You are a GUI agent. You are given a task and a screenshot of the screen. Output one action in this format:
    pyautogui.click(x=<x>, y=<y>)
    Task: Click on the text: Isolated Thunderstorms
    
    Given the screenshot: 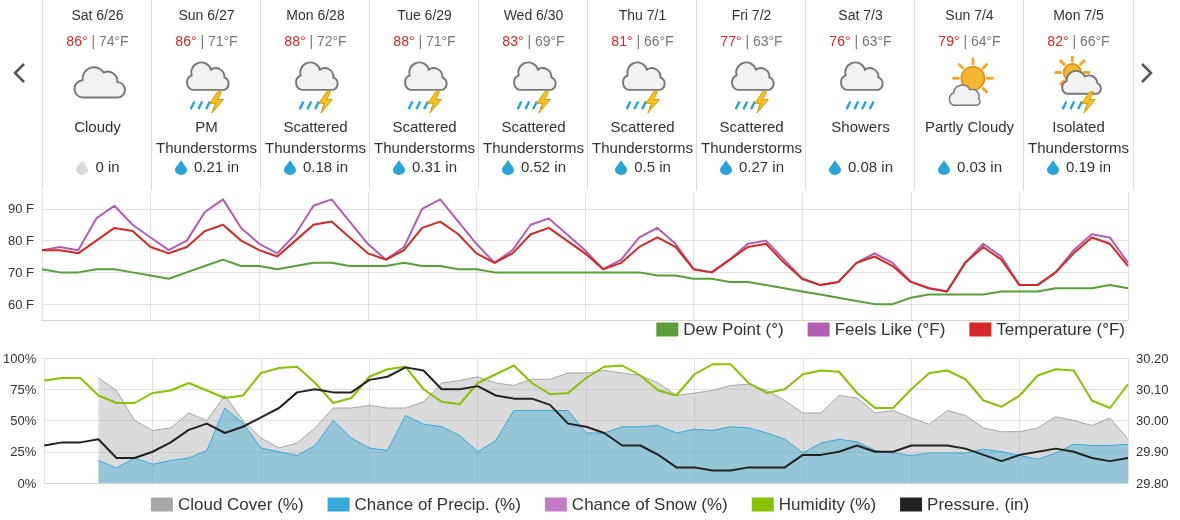 What is the action you would take?
    pyautogui.click(x=1078, y=137)
    